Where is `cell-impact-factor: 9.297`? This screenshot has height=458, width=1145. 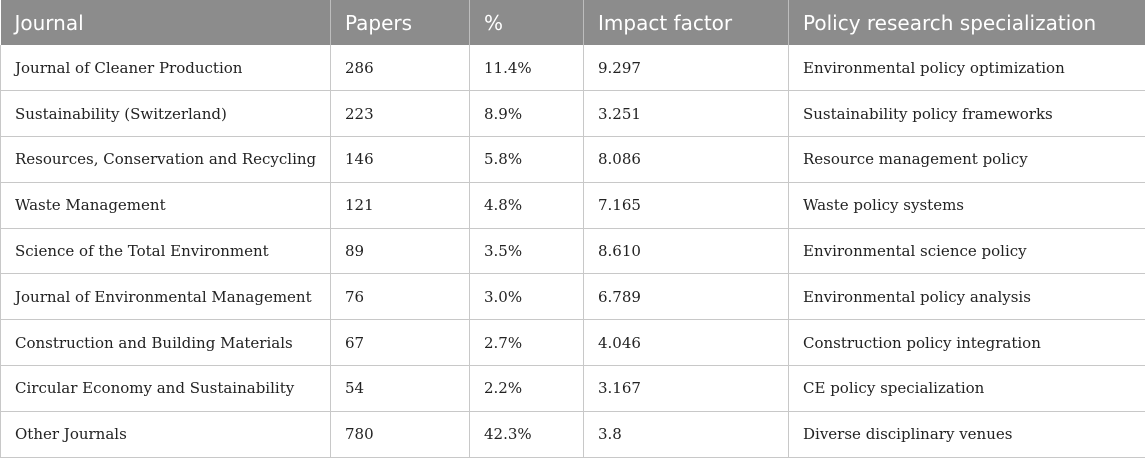 cell-impact-factor: 9.297 is located at coordinates (686, 68).